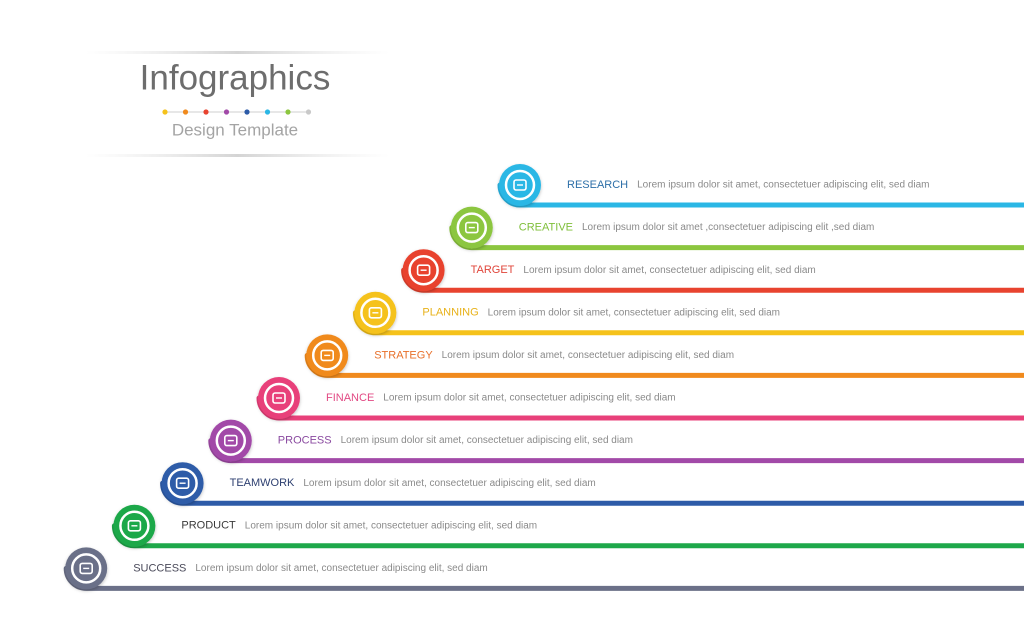 This screenshot has width=1024, height=625. What do you see at coordinates (450, 313) in the screenshot?
I see `step-label: PLANNING` at bounding box center [450, 313].